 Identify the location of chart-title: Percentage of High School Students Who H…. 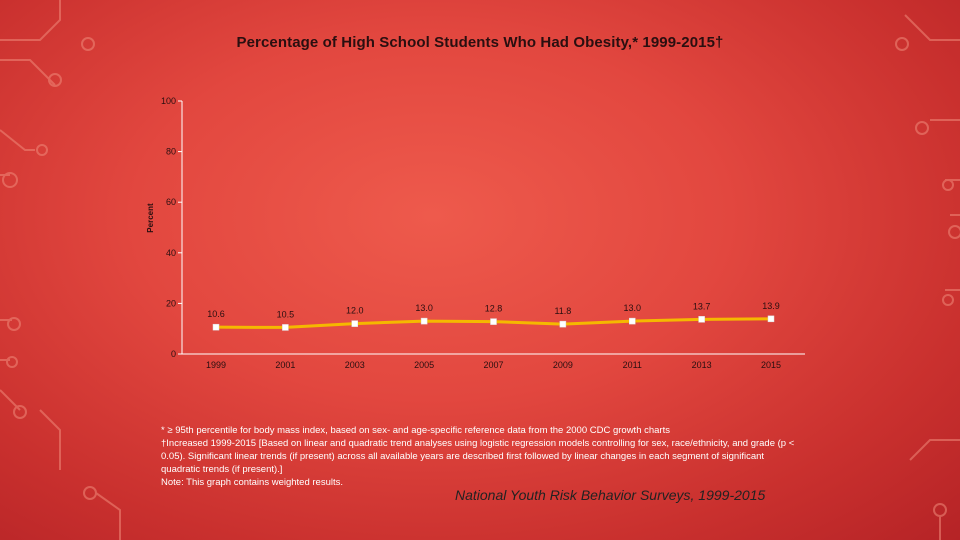
(480, 42).